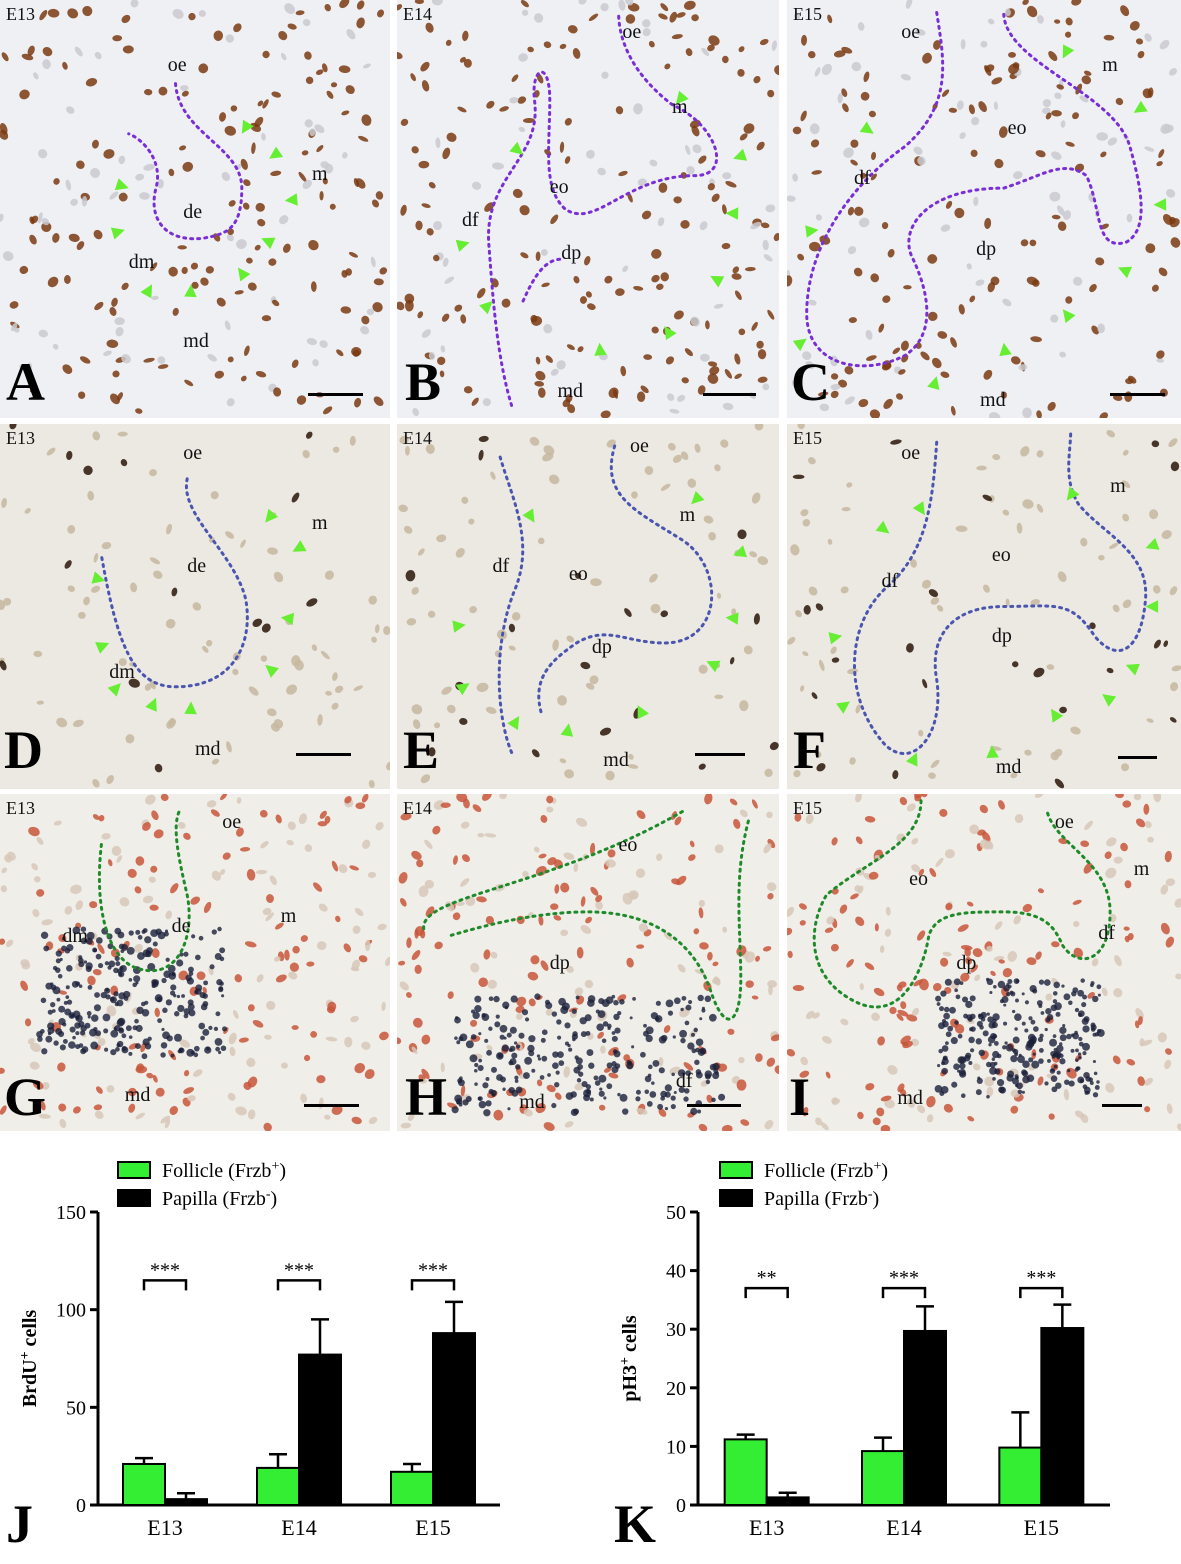 The height and width of the screenshot is (1564, 1181). What do you see at coordinates (807, 808) in the screenshot?
I see `stage-label: E15` at bounding box center [807, 808].